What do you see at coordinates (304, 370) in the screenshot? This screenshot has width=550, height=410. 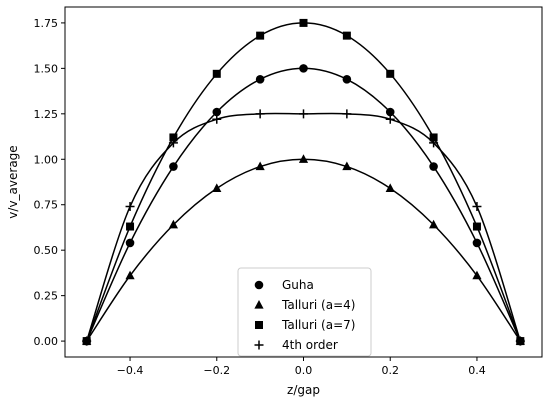 I see `x-tick-label: 0.0` at bounding box center [304, 370].